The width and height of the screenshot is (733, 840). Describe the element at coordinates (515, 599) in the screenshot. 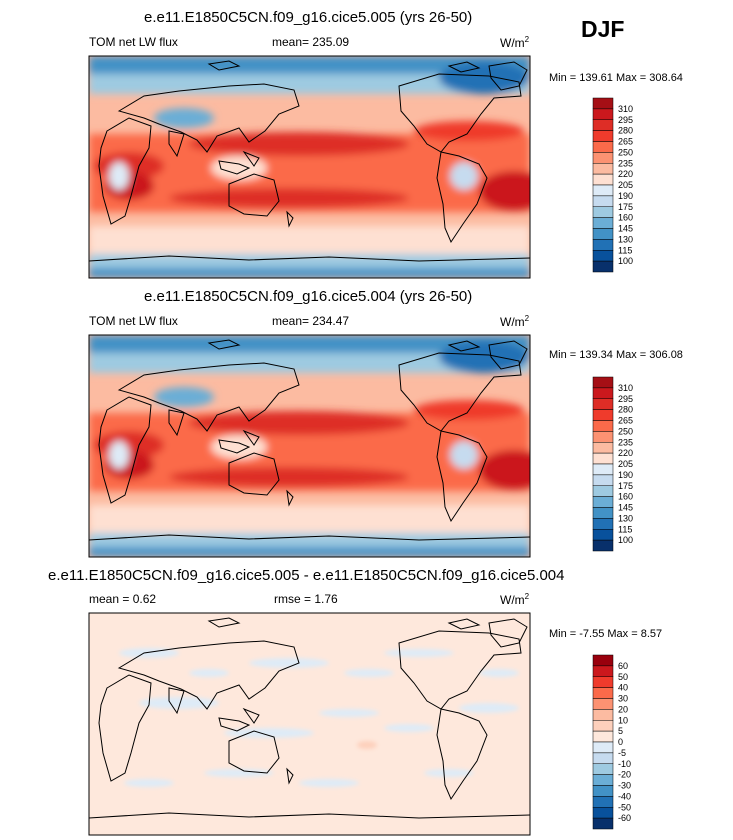

I see `panel-3-units: W/m2` at that location.